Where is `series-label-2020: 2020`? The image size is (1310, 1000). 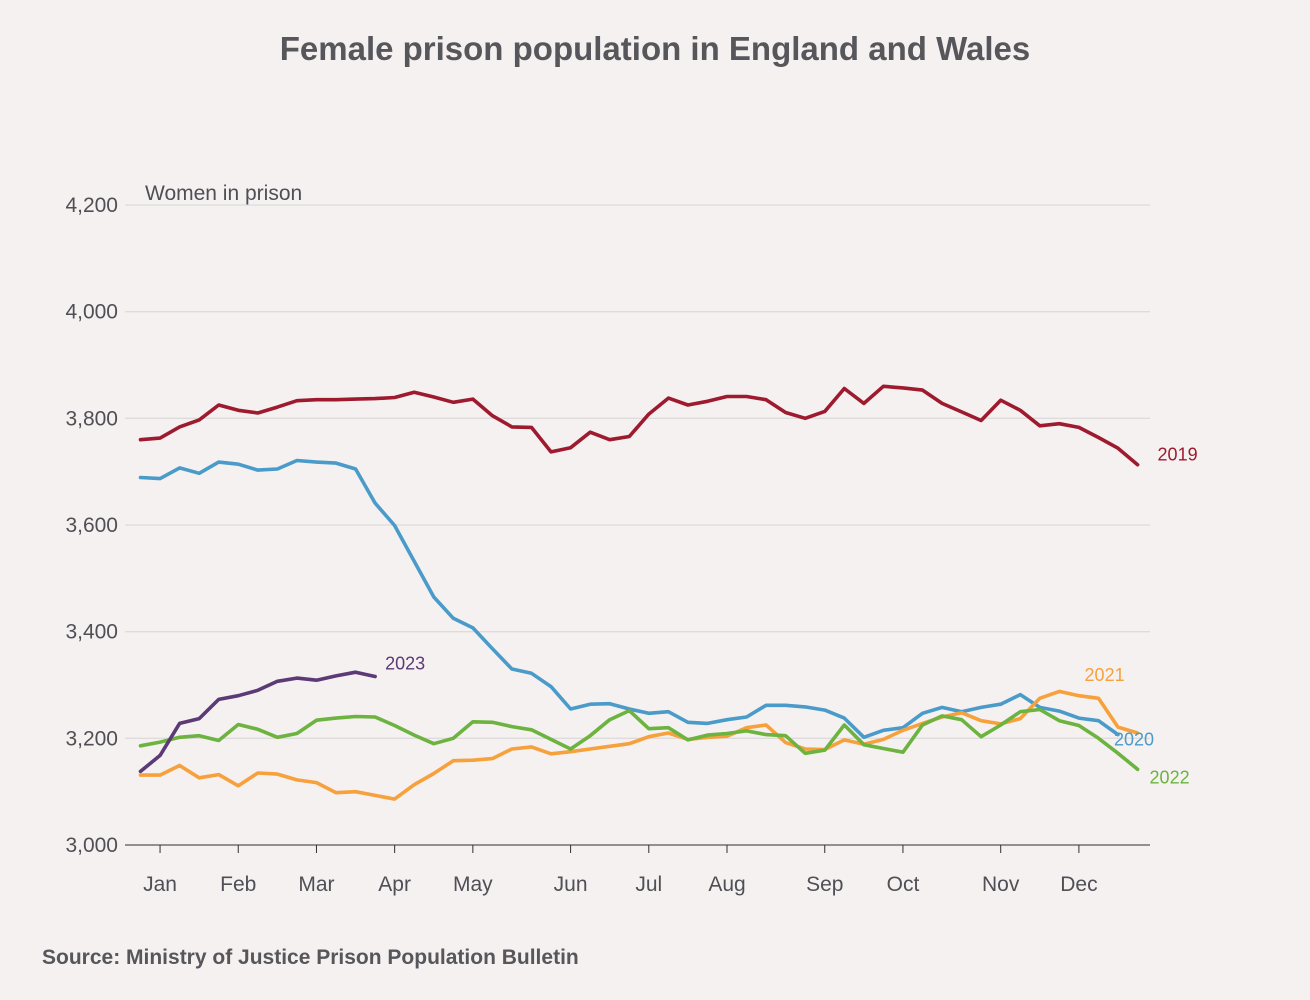 series-label-2020: 2020 is located at coordinates (1134, 740).